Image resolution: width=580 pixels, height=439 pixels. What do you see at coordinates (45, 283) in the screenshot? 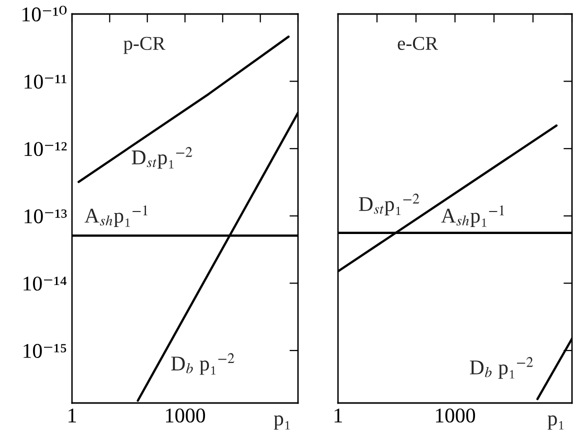
I see `y-tick-label: 10⁻¹⁴` at bounding box center [45, 283].